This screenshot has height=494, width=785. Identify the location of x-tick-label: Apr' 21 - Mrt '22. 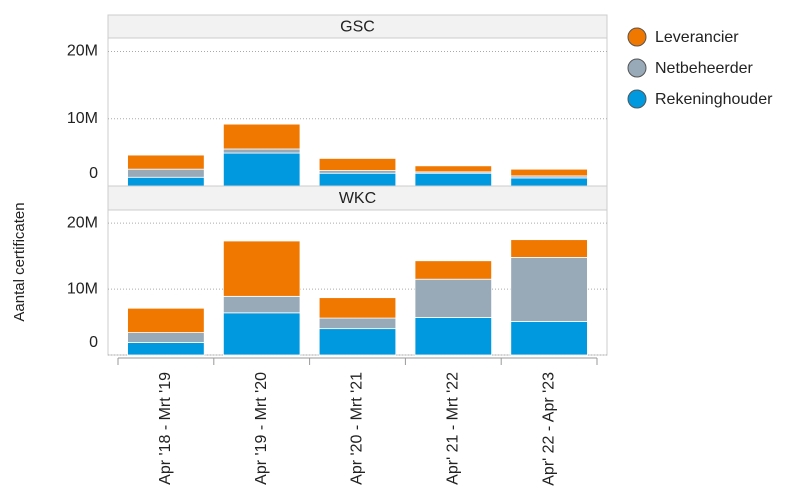
(453, 428).